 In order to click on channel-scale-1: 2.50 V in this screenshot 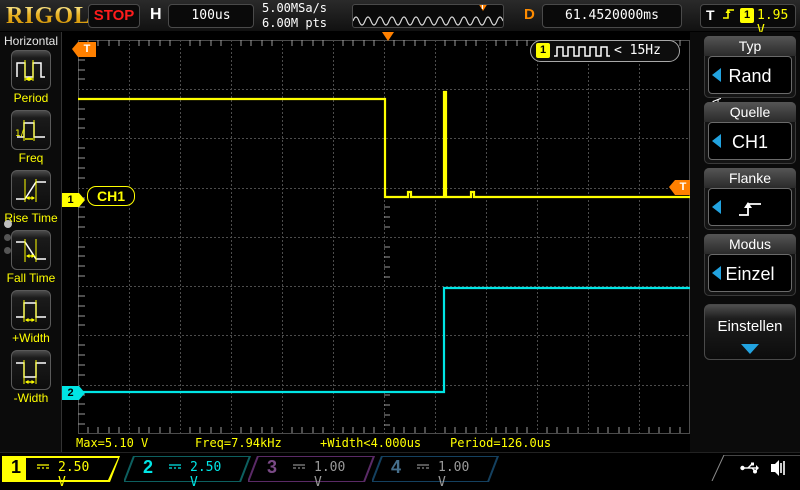, I will do `click(74, 475)`.